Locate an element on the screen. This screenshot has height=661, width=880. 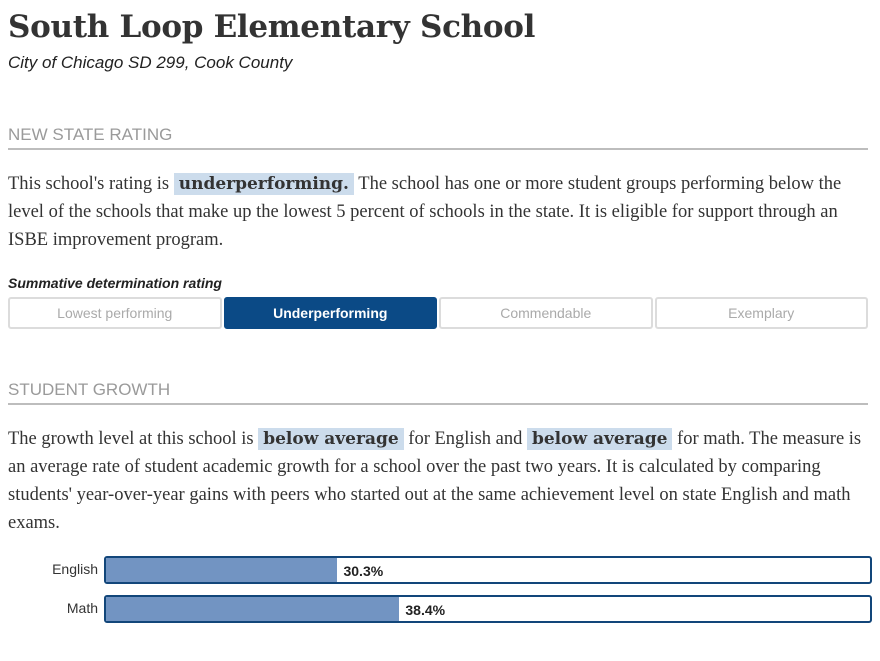
rating-section-heading: NEW STATE RATING is located at coordinates (438, 137).